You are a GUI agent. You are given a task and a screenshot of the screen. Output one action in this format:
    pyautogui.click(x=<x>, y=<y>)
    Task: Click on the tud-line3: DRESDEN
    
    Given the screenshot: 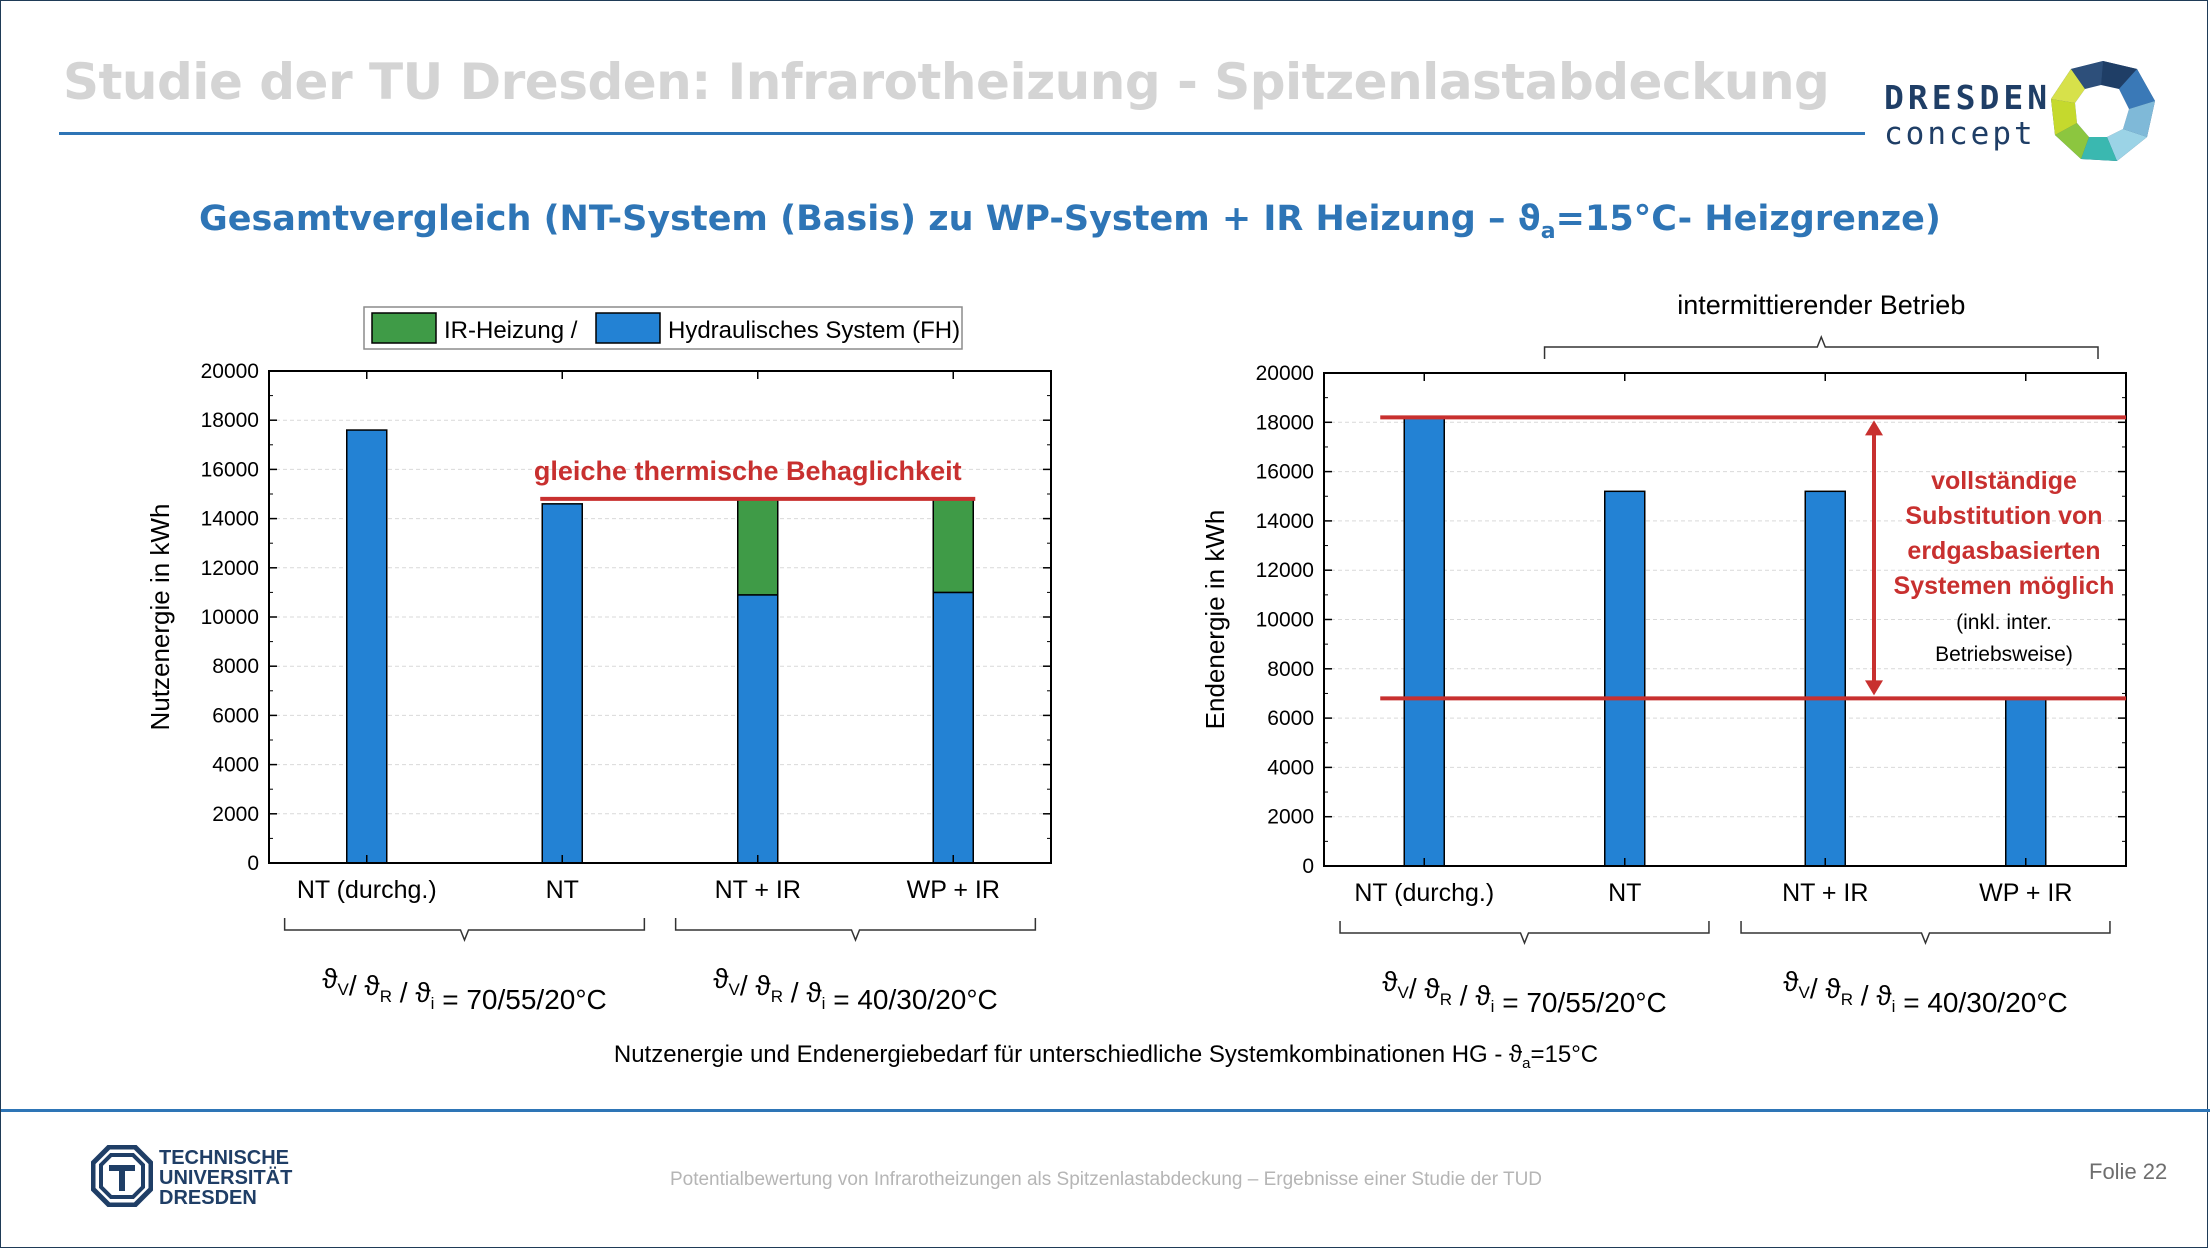 What is the action you would take?
    pyautogui.click(x=208, y=1198)
    